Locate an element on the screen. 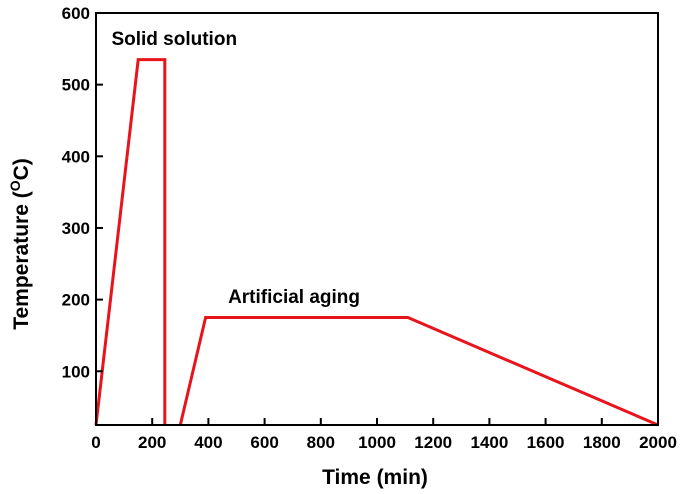  x-tick-label: 0 is located at coordinates (95, 442).